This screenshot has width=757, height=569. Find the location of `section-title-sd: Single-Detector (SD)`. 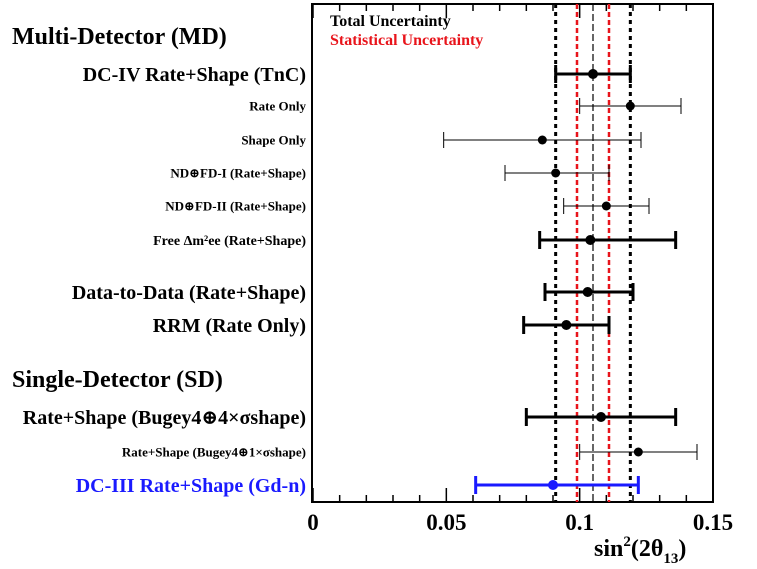

section-title-sd: Single-Detector (SD) is located at coordinates (117, 380).